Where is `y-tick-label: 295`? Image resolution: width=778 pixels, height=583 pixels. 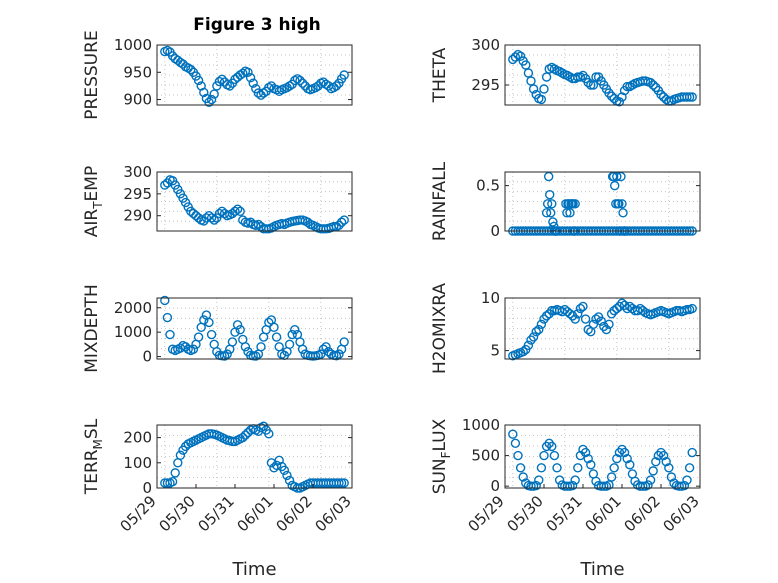
y-tick-label: 295 is located at coordinates (137, 194).